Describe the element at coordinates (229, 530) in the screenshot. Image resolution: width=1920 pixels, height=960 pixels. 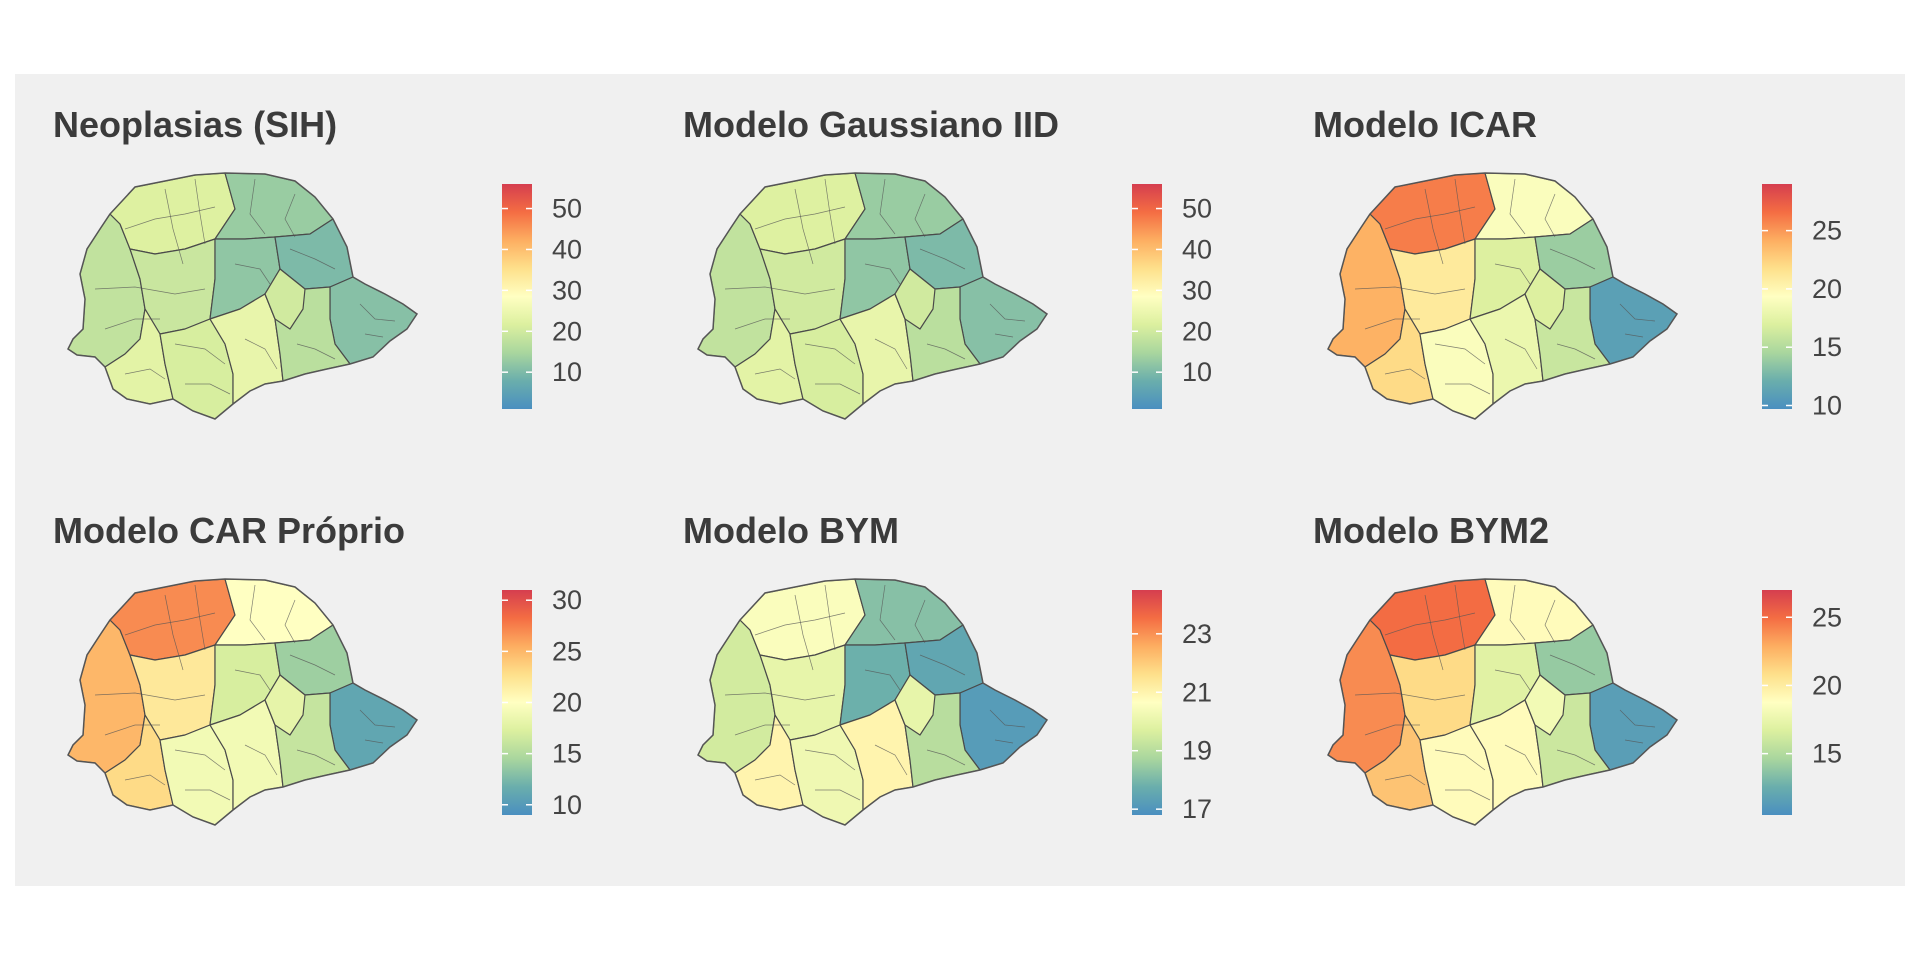
I see `panel-title: Modelo CAR Próprio` at that location.